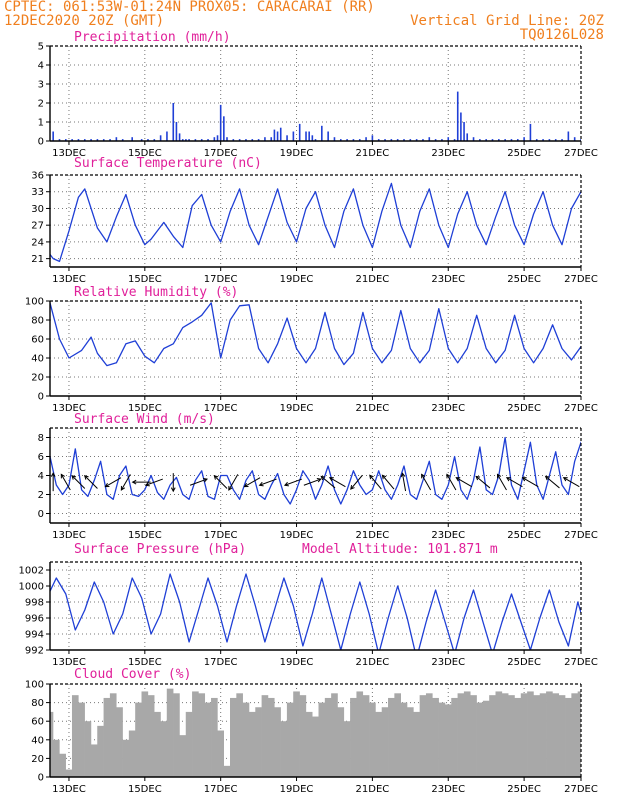 The width and height of the screenshot is (618, 800). What do you see at coordinates (41, 514) in the screenshot?
I see `y-tick-label: 0` at bounding box center [41, 514].